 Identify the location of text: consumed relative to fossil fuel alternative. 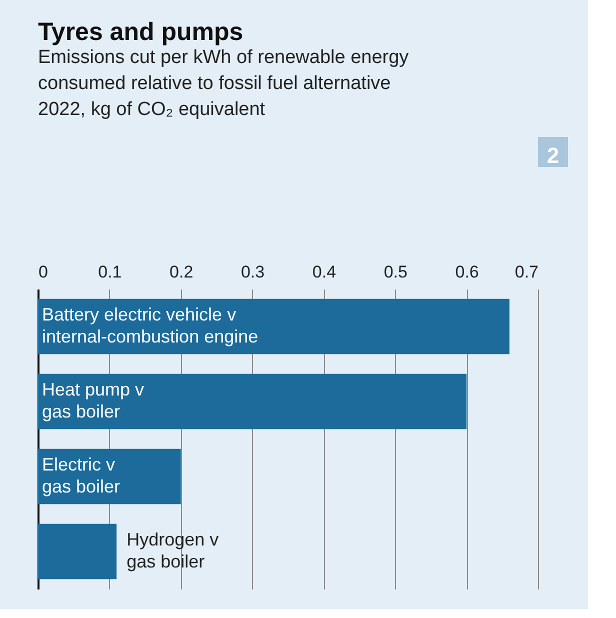
(214, 83).